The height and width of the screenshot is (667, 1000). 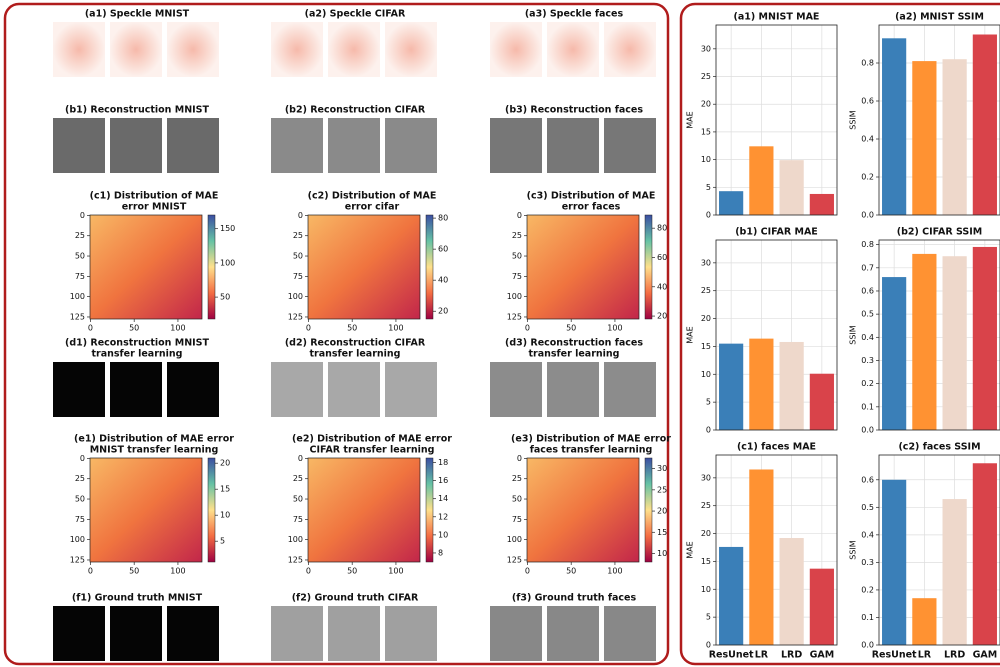 What do you see at coordinates (154, 196) in the screenshot?
I see `panel-title: (c1) Distribution of MAE` at bounding box center [154, 196].